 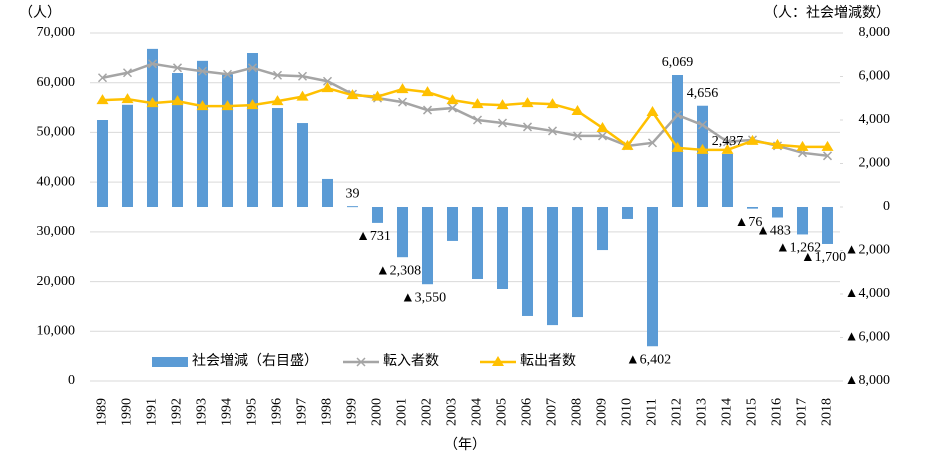 I want to click on data-label: ▲1,700, so click(x=823, y=257).